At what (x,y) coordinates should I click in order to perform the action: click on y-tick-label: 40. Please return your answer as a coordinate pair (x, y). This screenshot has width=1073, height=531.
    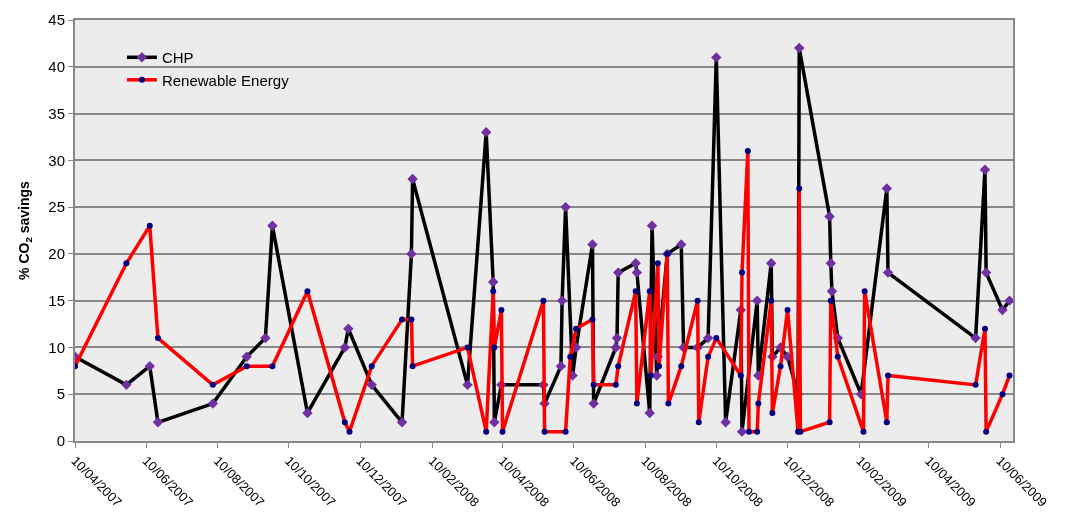
    Looking at the image, I should click on (56, 67).